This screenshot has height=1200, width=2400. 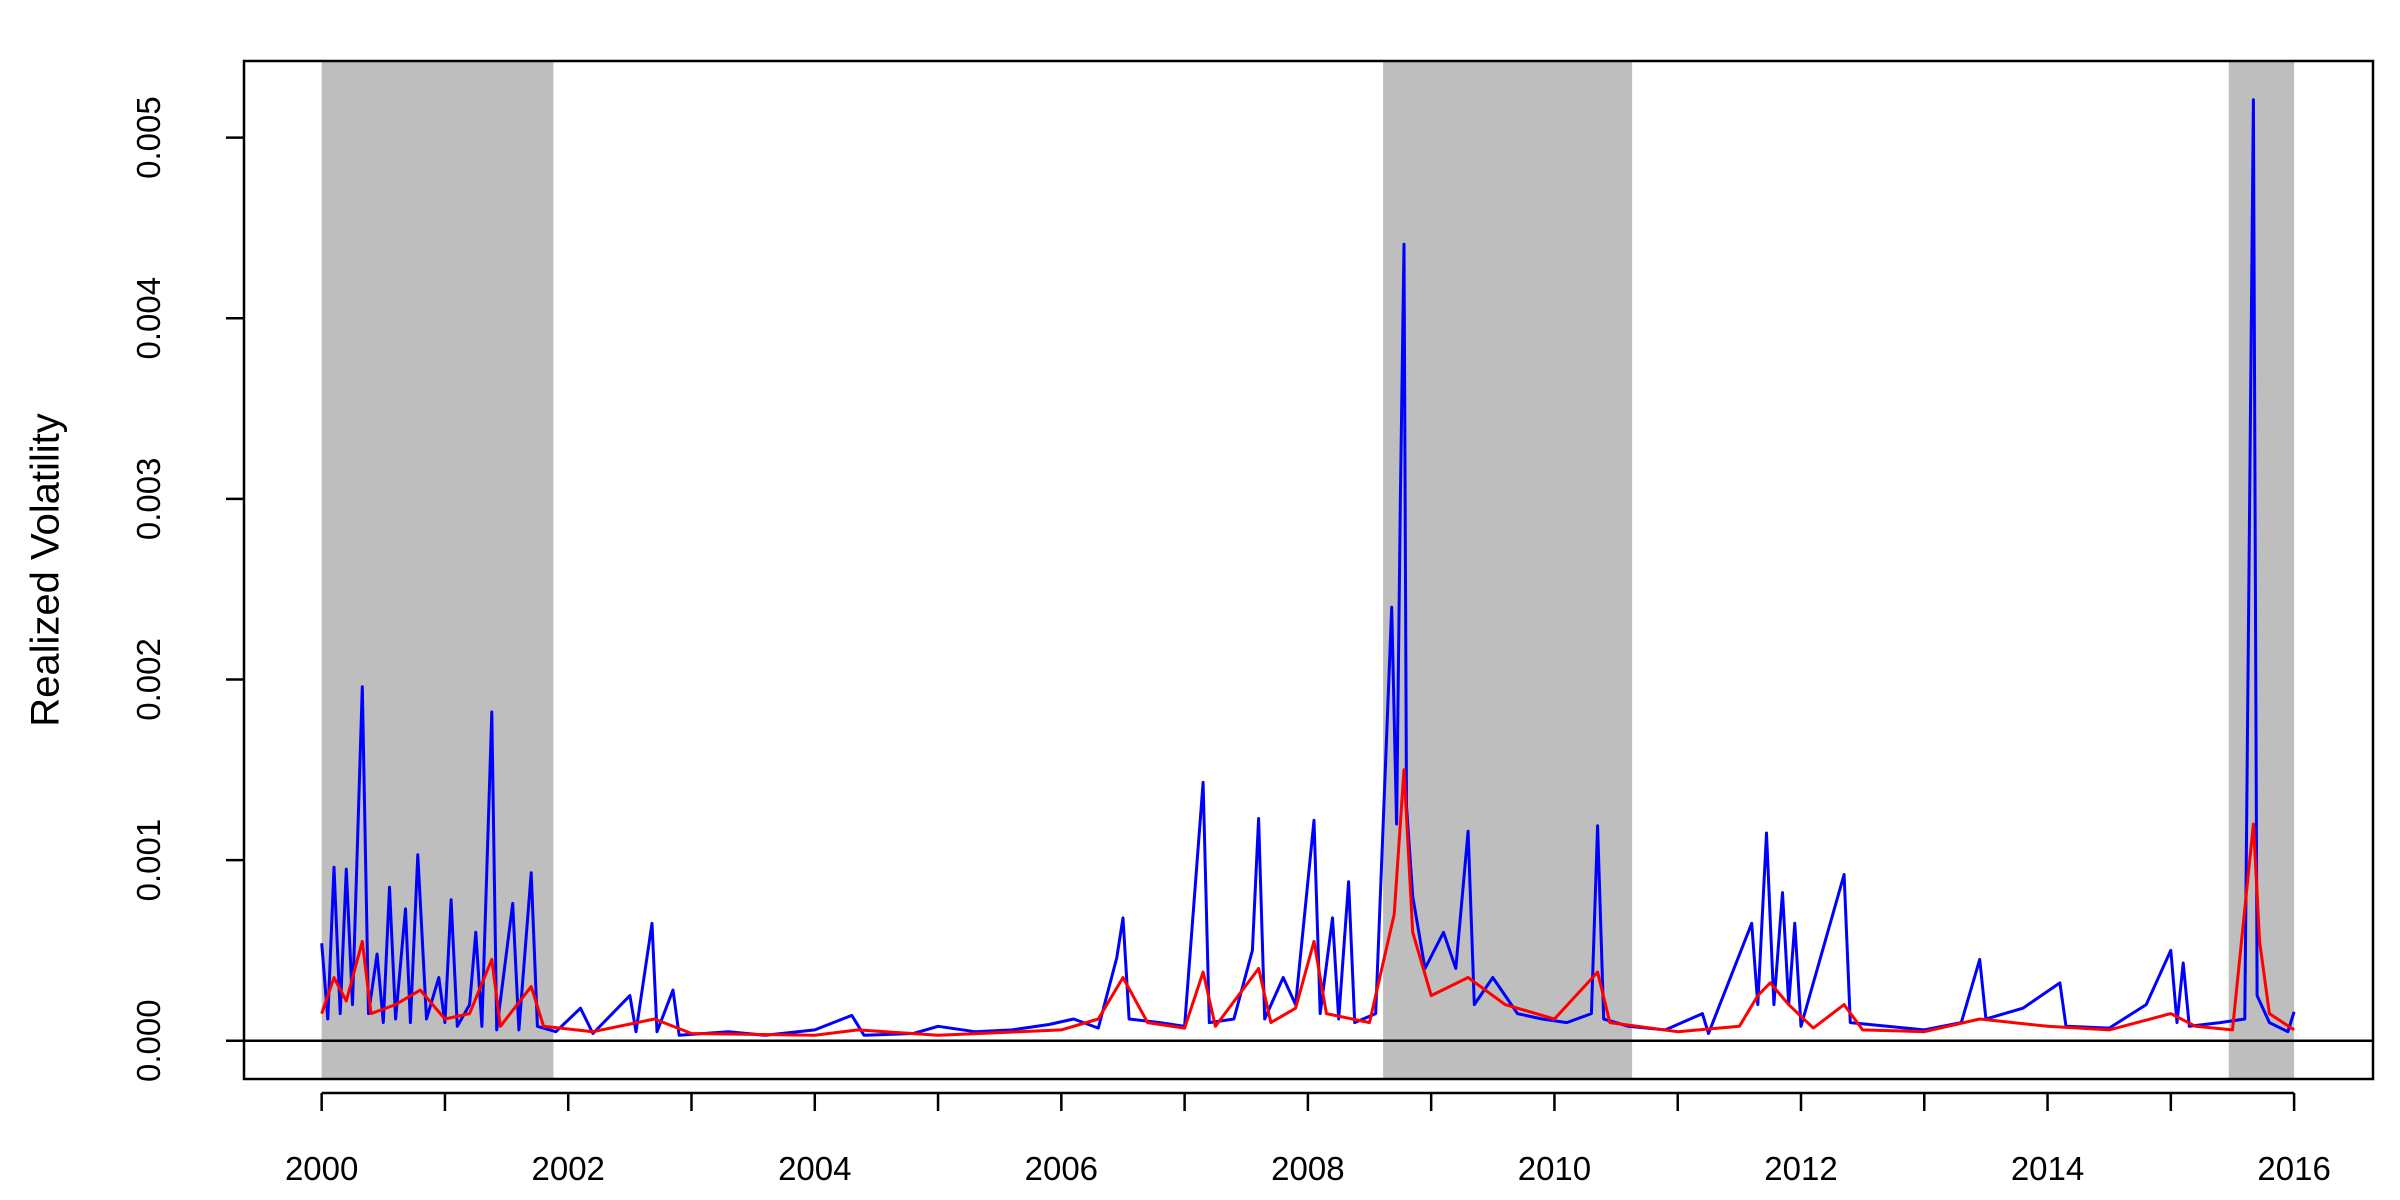 I want to click on x-tick-label: 2000, so click(x=321, y=1168).